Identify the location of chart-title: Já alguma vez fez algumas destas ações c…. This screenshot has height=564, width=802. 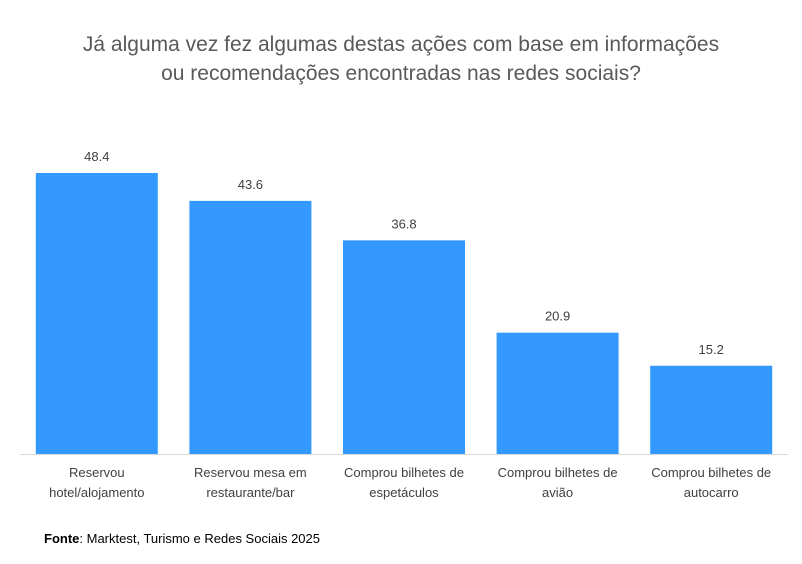
(401, 59).